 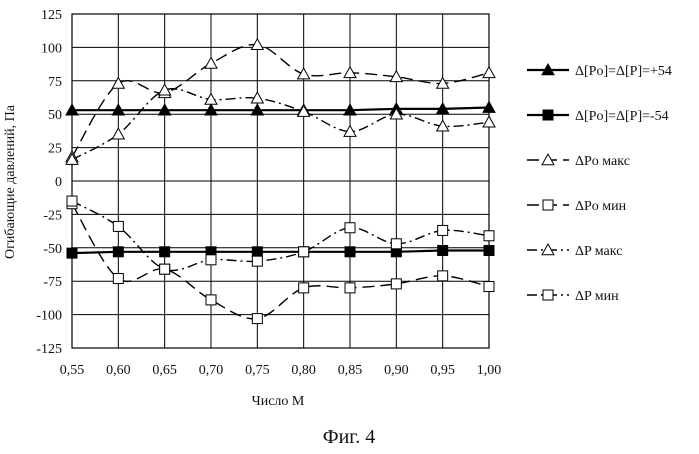 I want to click on y-tick-label: -50, so click(x=52, y=249).